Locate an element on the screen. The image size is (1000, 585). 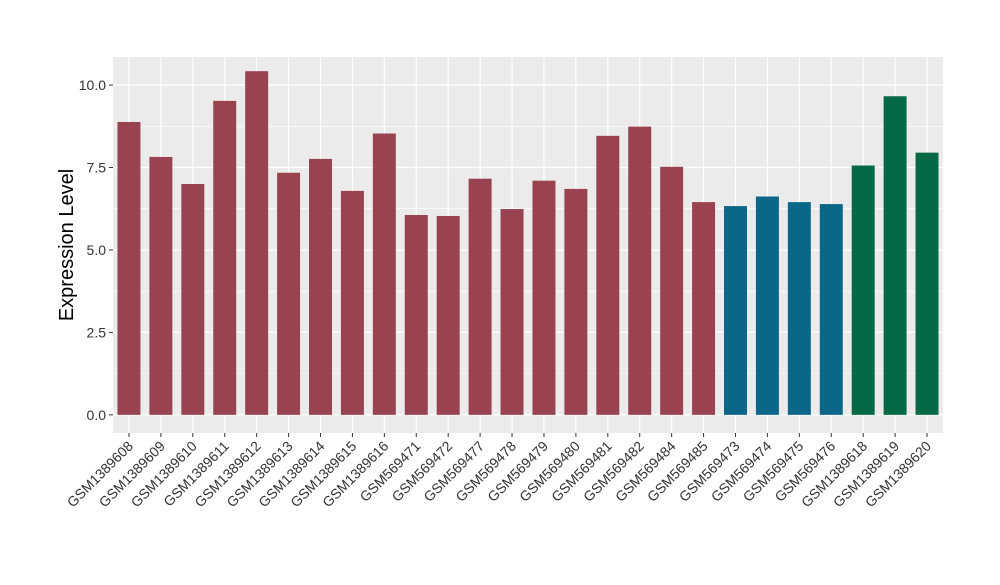
bar-GSM1389611 is located at coordinates (225, 257).